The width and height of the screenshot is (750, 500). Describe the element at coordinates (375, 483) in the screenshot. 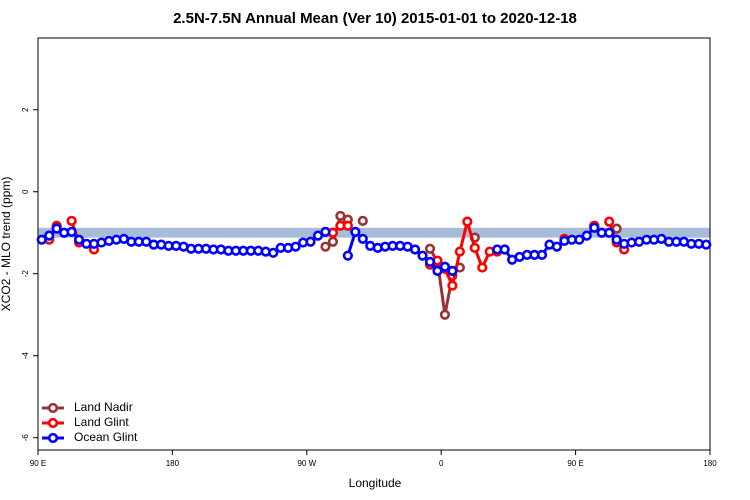

I see `x-axis-label: Longitude` at that location.